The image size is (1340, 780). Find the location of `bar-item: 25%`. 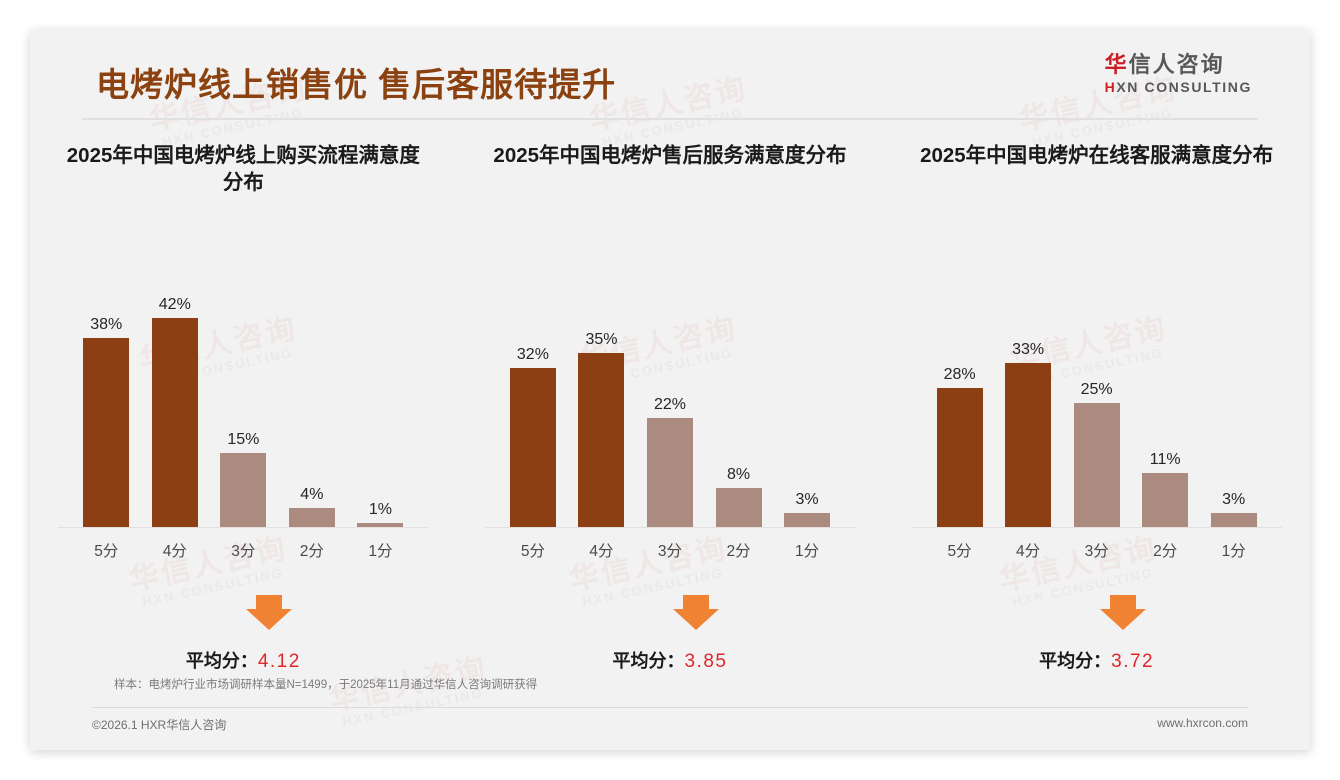

bar-item: 25% is located at coordinates (1096, 395).